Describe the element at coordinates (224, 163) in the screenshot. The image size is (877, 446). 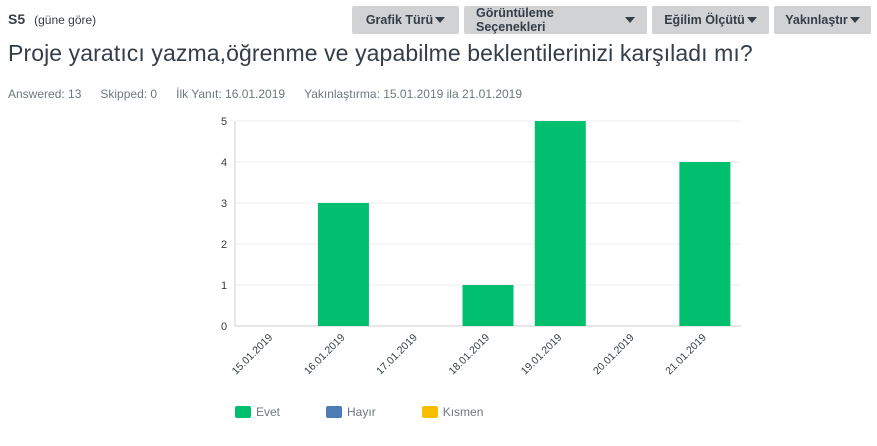
I see `y-tick-label: 4` at that location.